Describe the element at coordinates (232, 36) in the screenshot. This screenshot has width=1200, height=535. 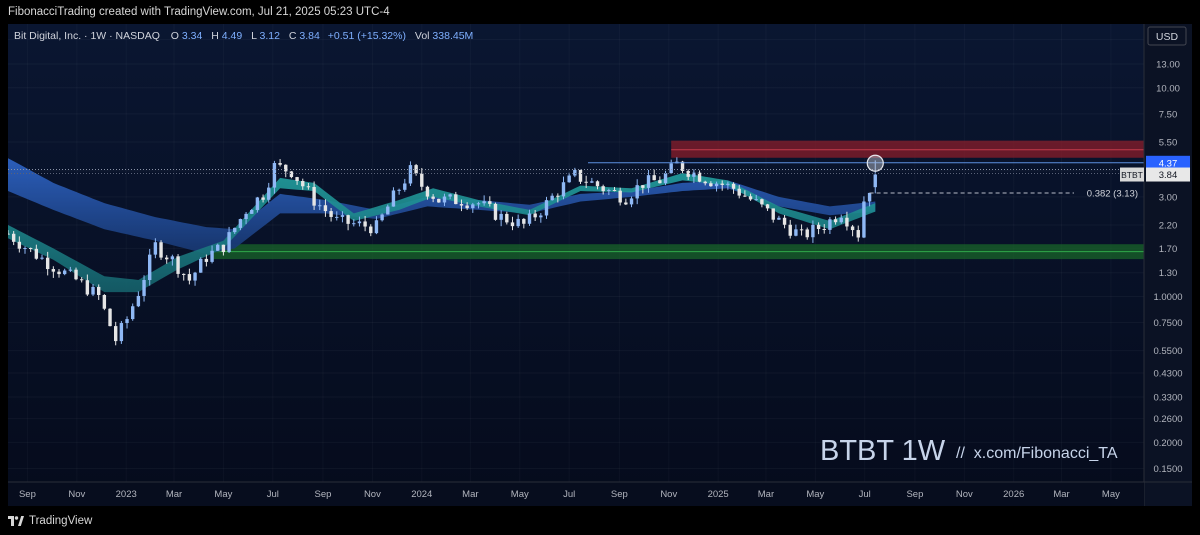
I see `legend-h-value: 4.49` at that location.